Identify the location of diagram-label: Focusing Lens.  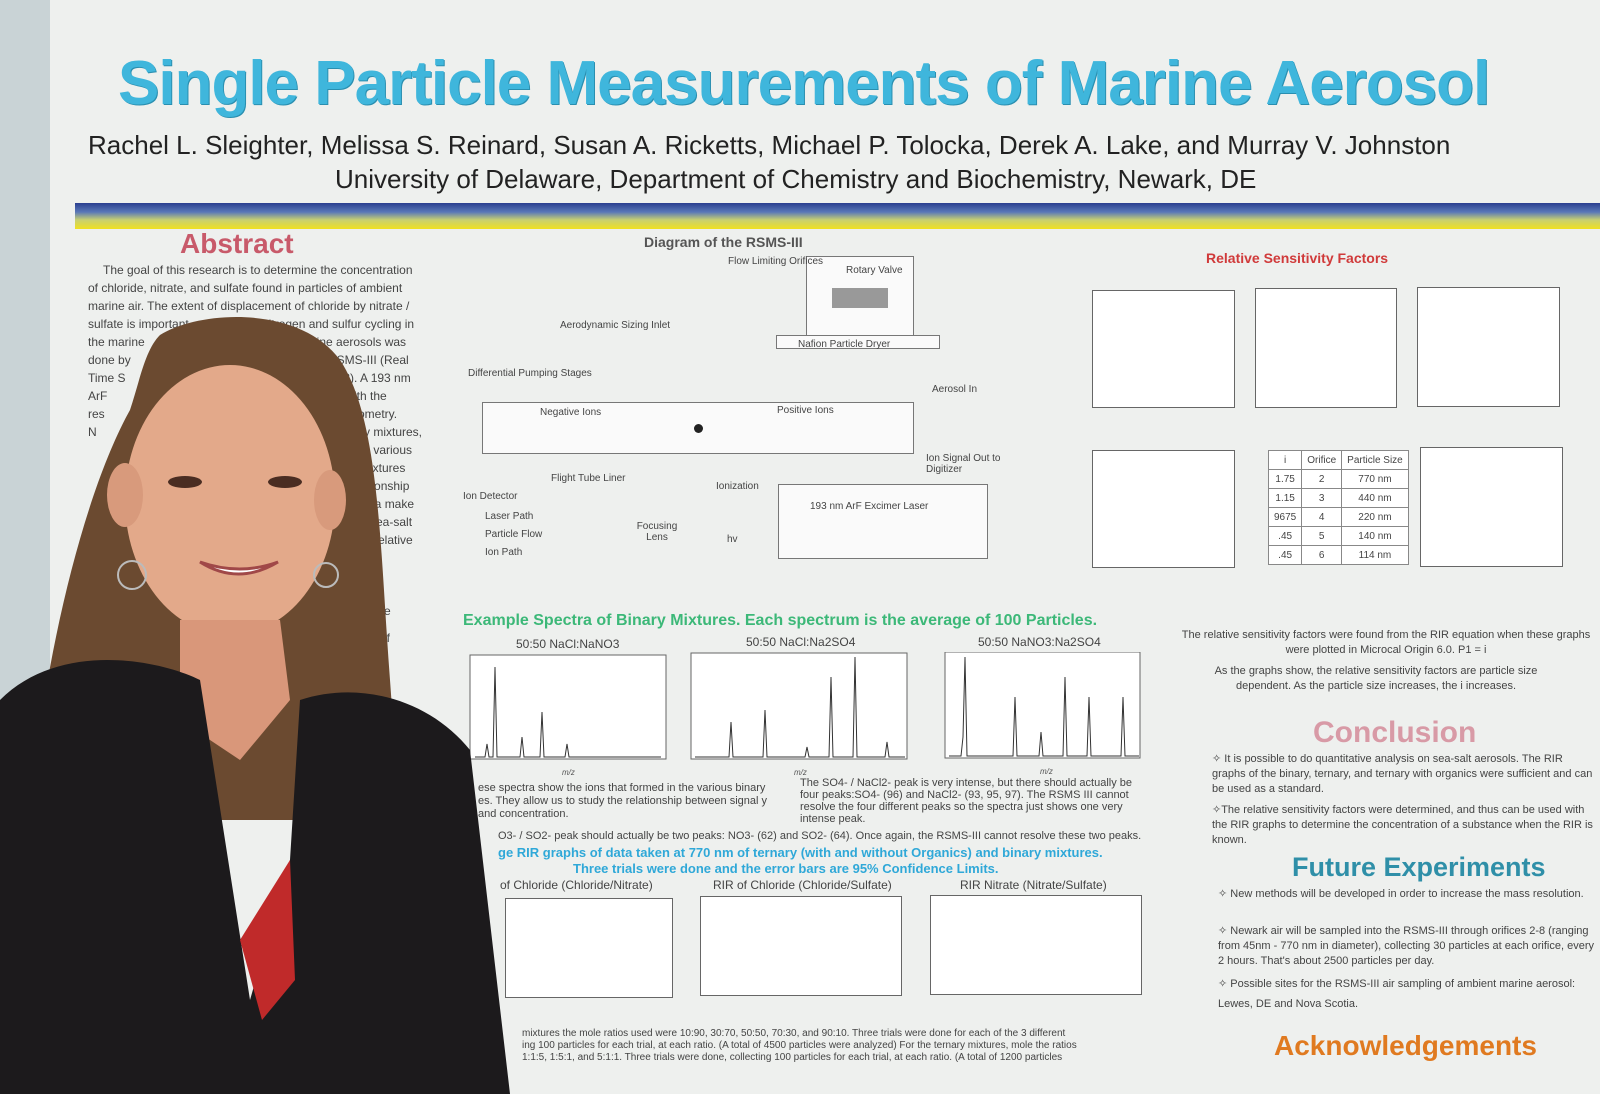
(657, 532).